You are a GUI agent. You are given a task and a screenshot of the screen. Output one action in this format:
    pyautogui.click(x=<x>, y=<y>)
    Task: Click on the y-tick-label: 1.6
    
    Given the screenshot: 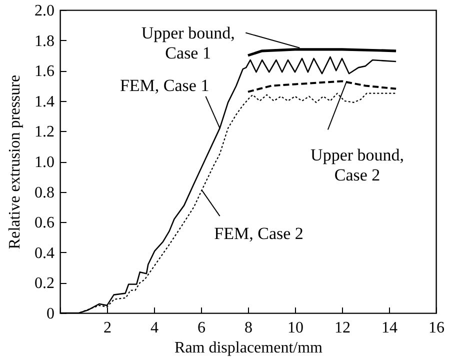 What is the action you would take?
    pyautogui.click(x=44, y=71)
    